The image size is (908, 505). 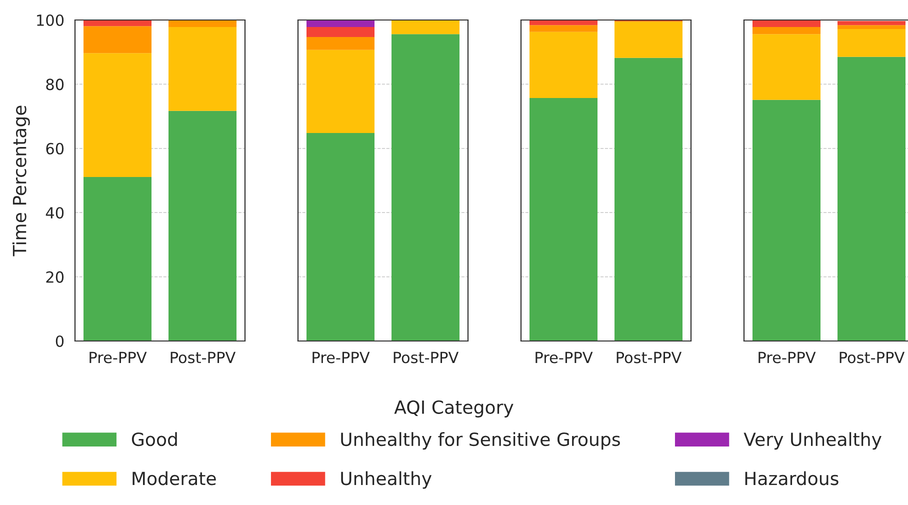 I want to click on legend-label: Unhealthy for Sensitive Groups, so click(x=480, y=441).